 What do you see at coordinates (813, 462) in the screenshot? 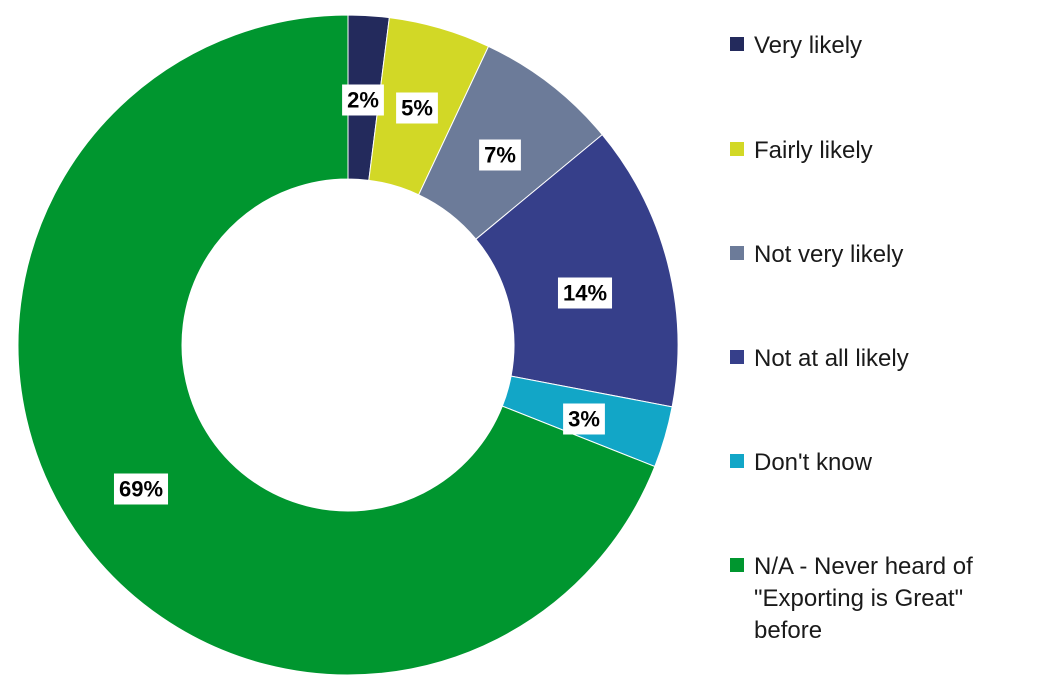
I see `legend-label: Don't know` at bounding box center [813, 462].